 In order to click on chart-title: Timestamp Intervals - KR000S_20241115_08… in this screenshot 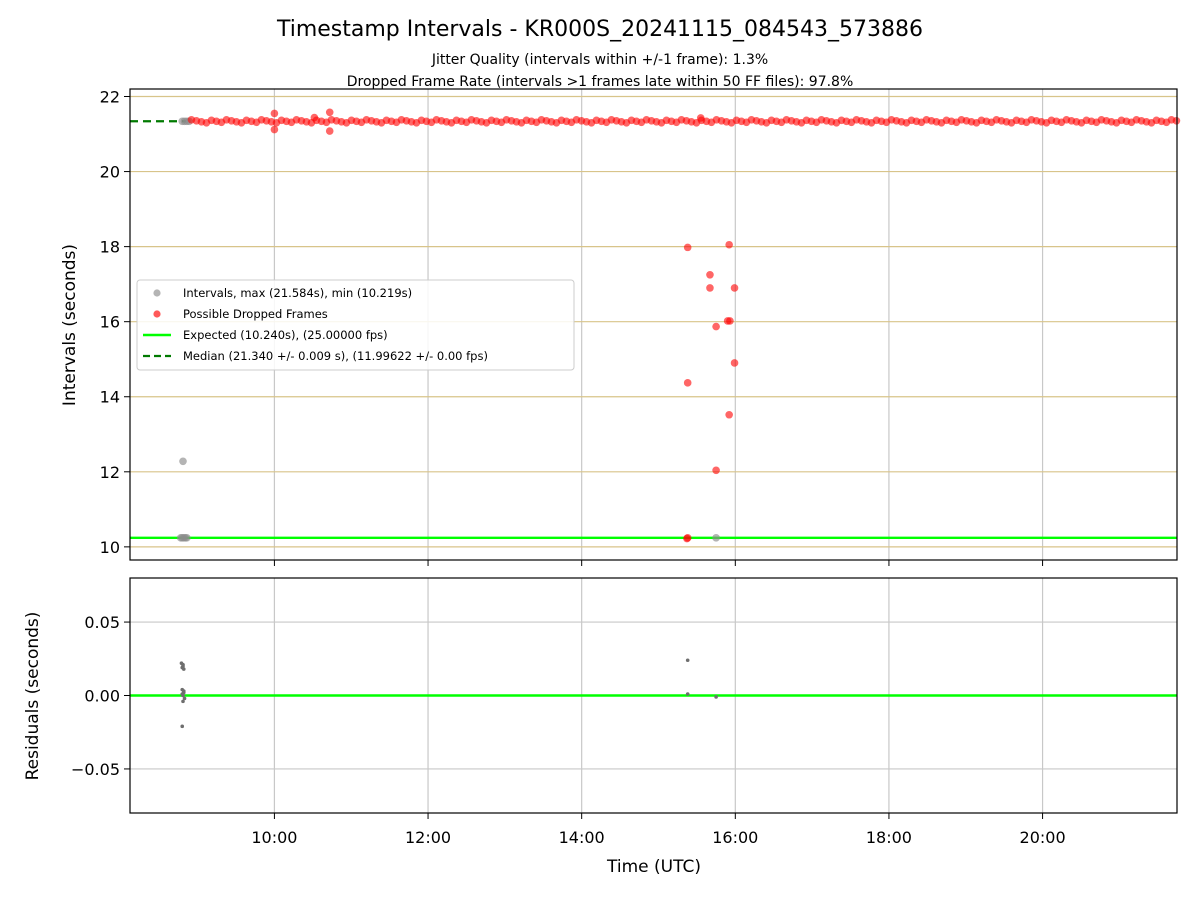, I will do `click(599, 29)`.